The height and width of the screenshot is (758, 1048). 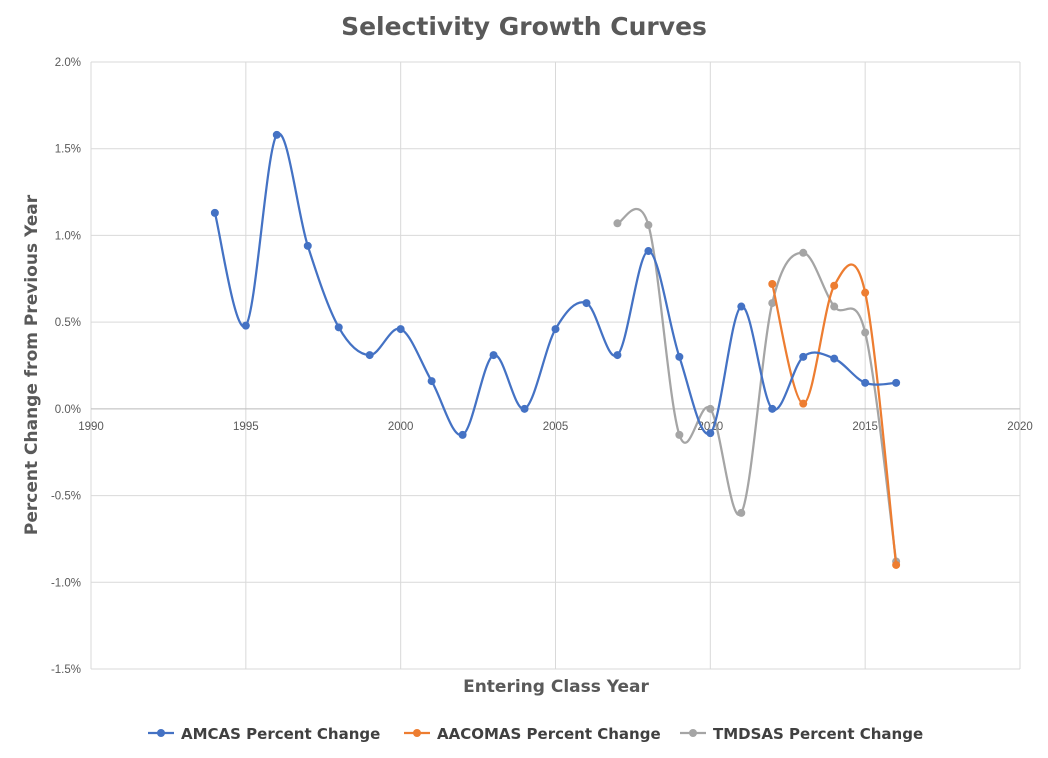 I want to click on legend-label: AMCAS Percent Change, so click(x=280, y=734).